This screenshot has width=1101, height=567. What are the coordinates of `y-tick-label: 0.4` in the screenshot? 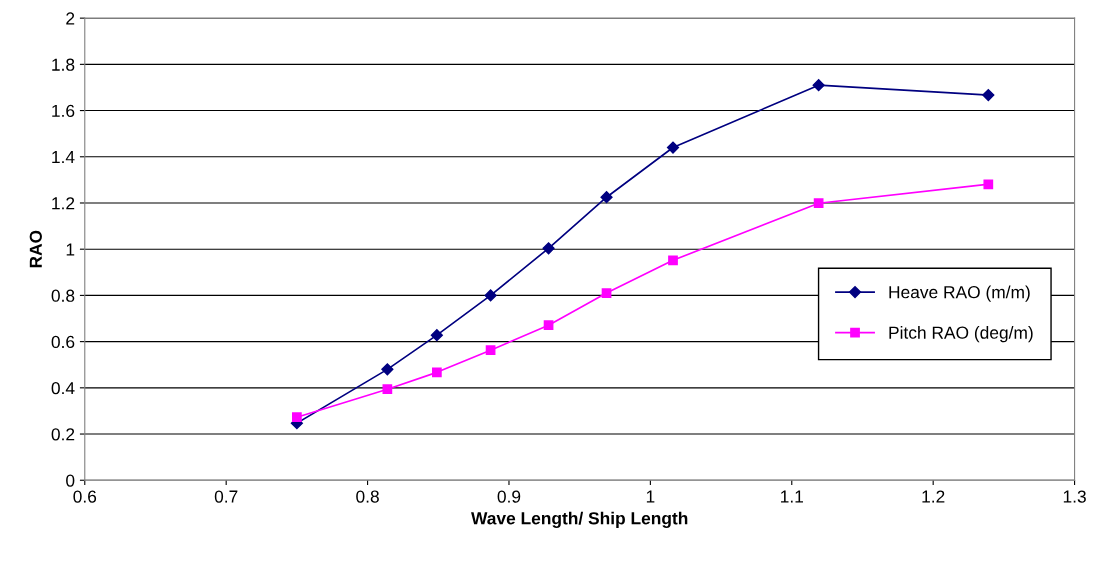 It's located at (63, 388).